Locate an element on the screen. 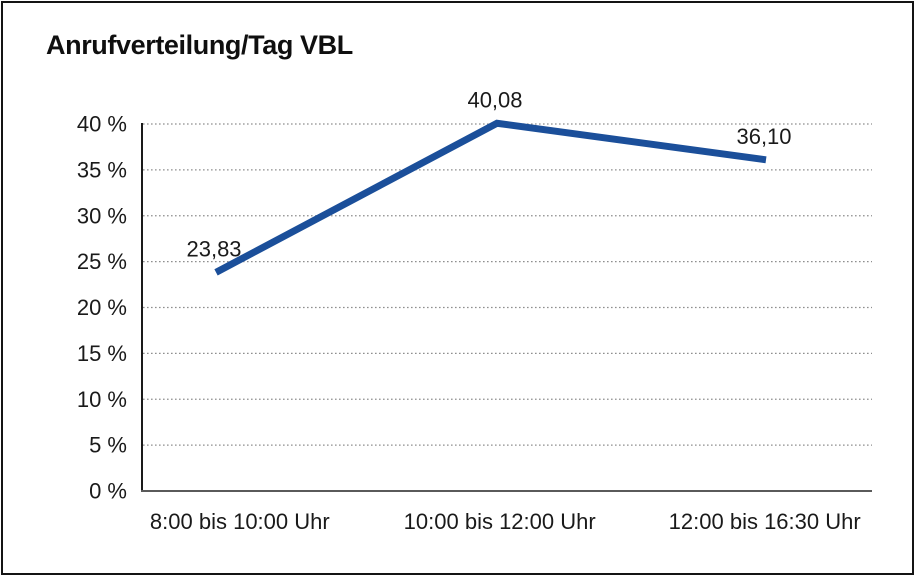  y-tick-label: 10 % is located at coordinates (102, 399).